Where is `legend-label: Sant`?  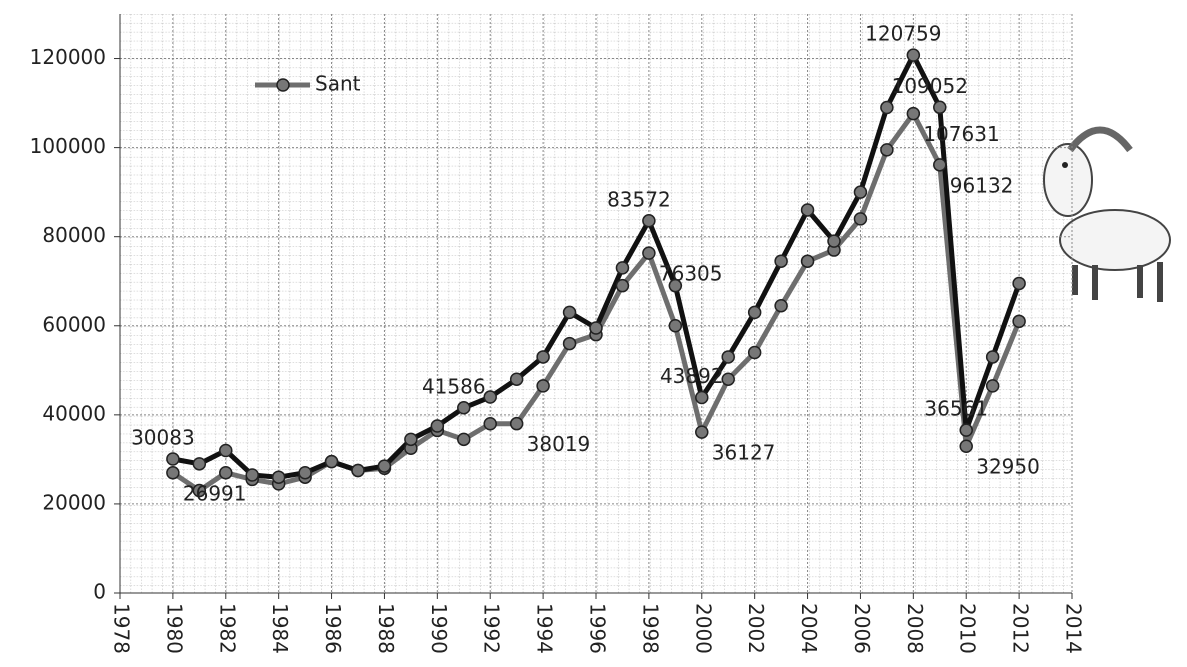 legend-label: Sant is located at coordinates (338, 84).